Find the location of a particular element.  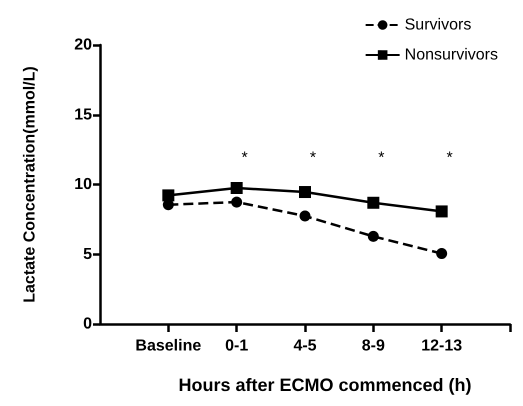

y-axis-title: Lactate Concentration(mmol/L) is located at coordinates (30, 184).